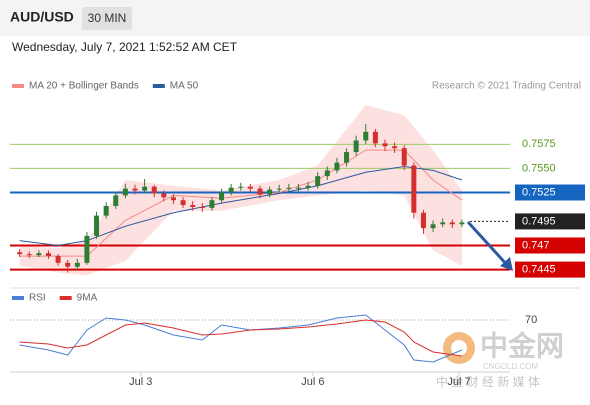 The height and width of the screenshot is (405, 590). What do you see at coordinates (539, 221) in the screenshot?
I see `level-label: 0.7495` at bounding box center [539, 221].